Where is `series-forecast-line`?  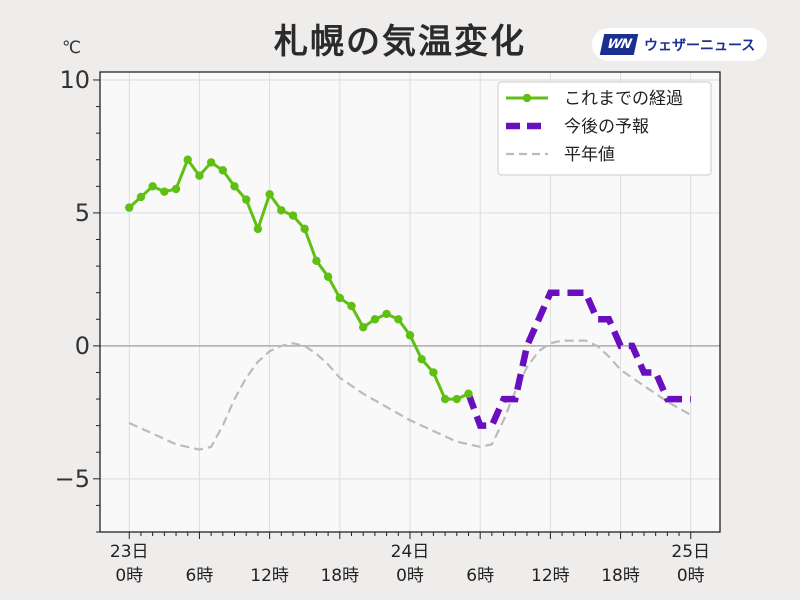 series-forecast-line is located at coordinates (578, 359).